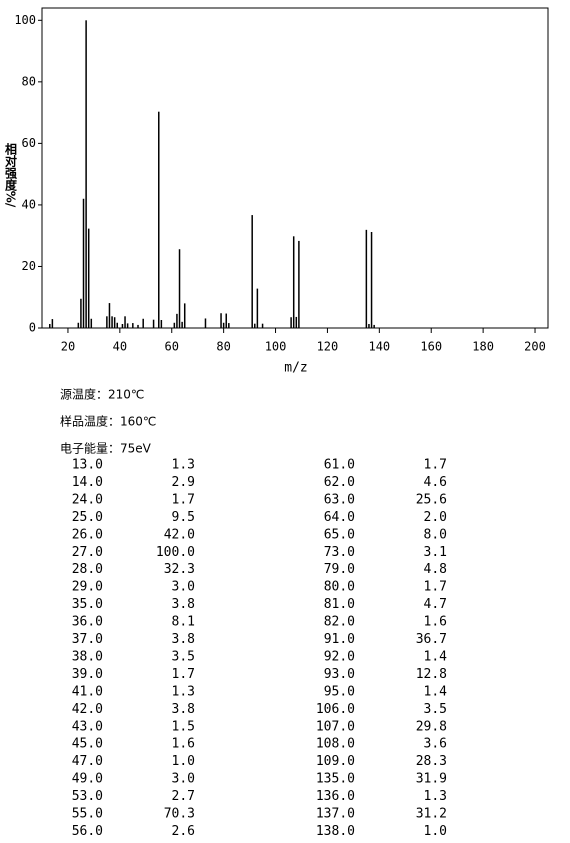 This screenshot has height=843, width=570. What do you see at coordinates (87, 744) in the screenshot?
I see `mz-cell: 45.0` at bounding box center [87, 744].